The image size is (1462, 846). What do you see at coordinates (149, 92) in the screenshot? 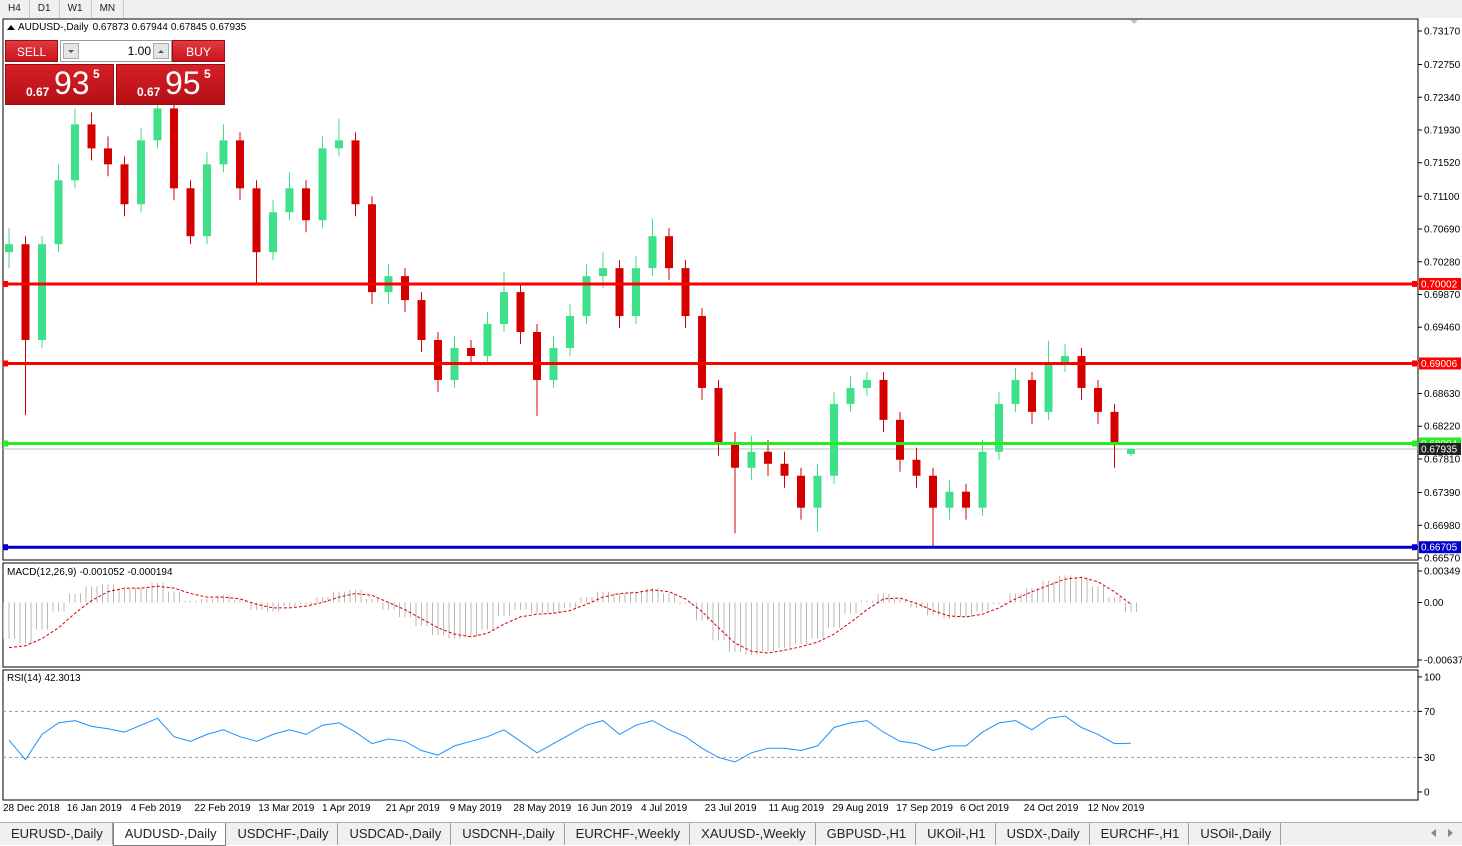
I see `buy-price-prefix: 0.67` at bounding box center [149, 92].